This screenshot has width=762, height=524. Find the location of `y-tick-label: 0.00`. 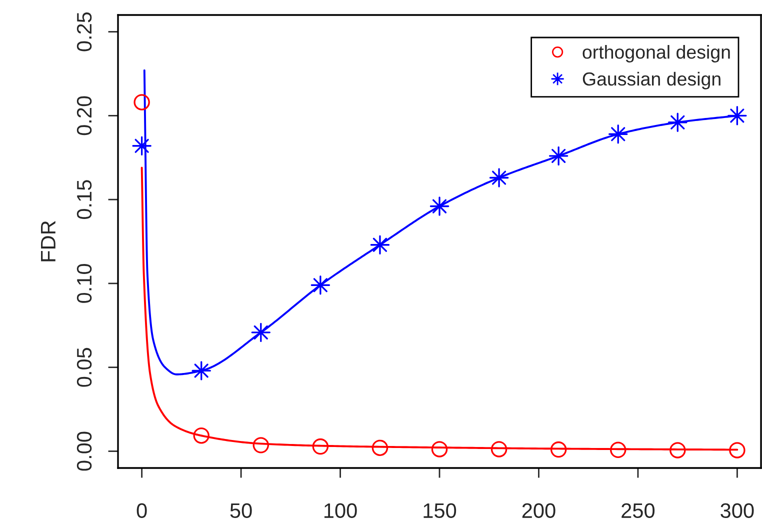

y-tick-label: 0.00 is located at coordinates (84, 451).